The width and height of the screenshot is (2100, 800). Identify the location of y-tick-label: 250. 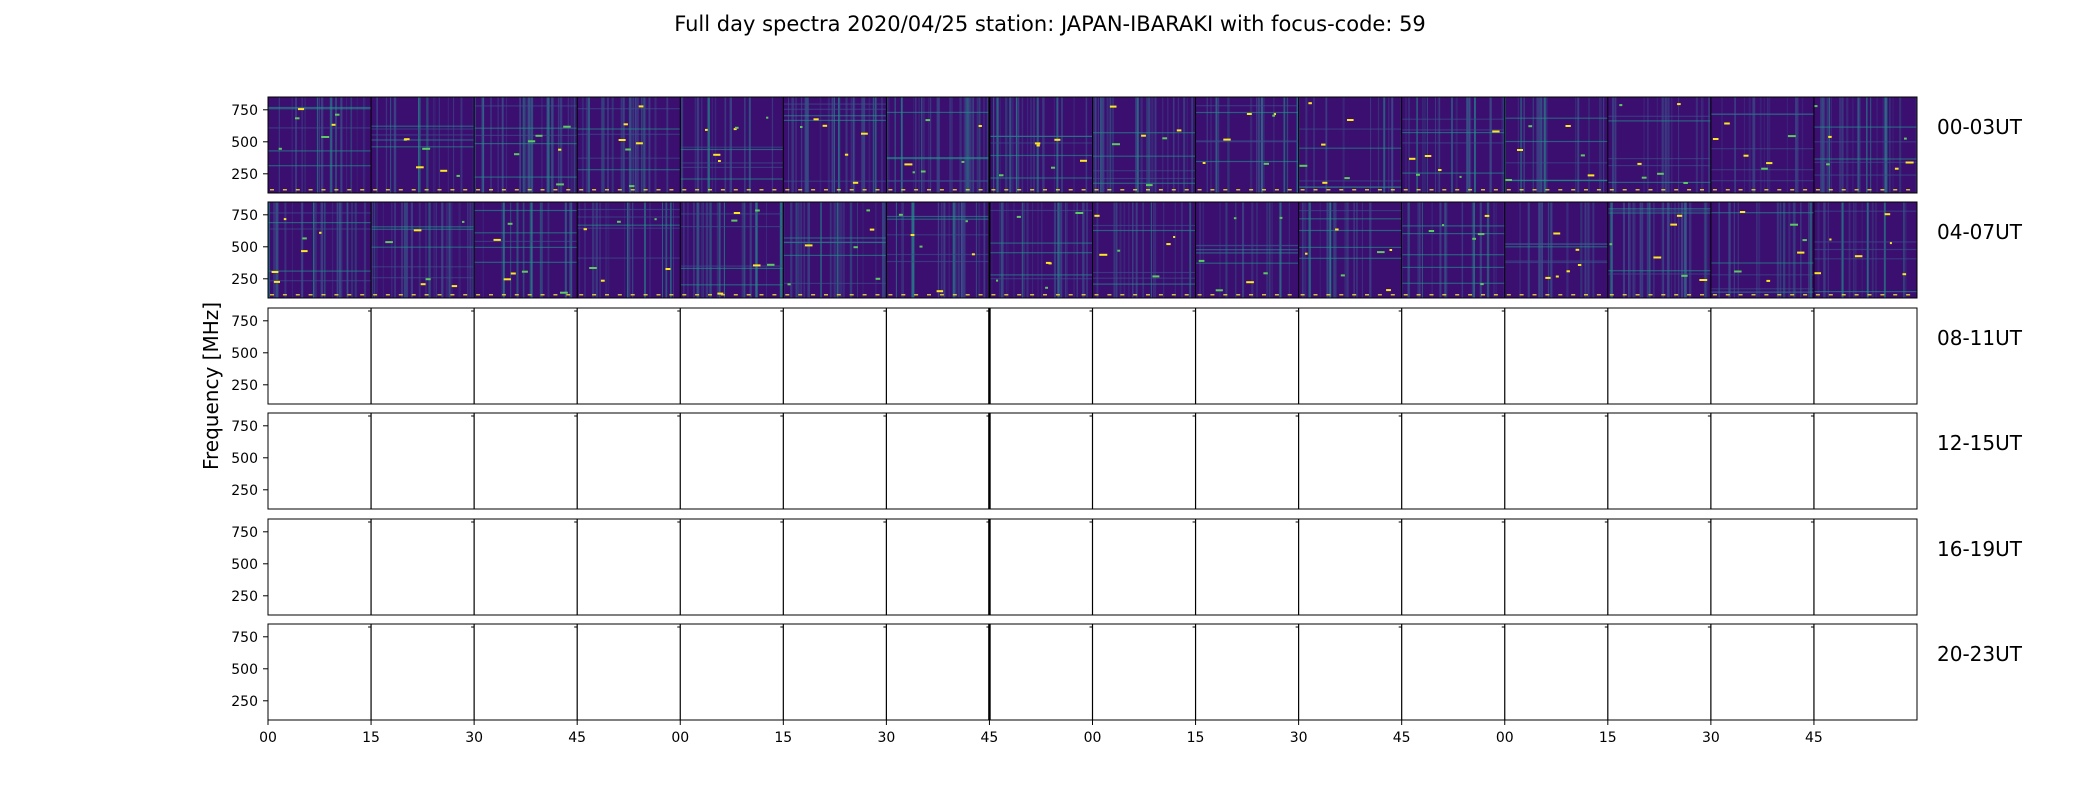
(244, 702).